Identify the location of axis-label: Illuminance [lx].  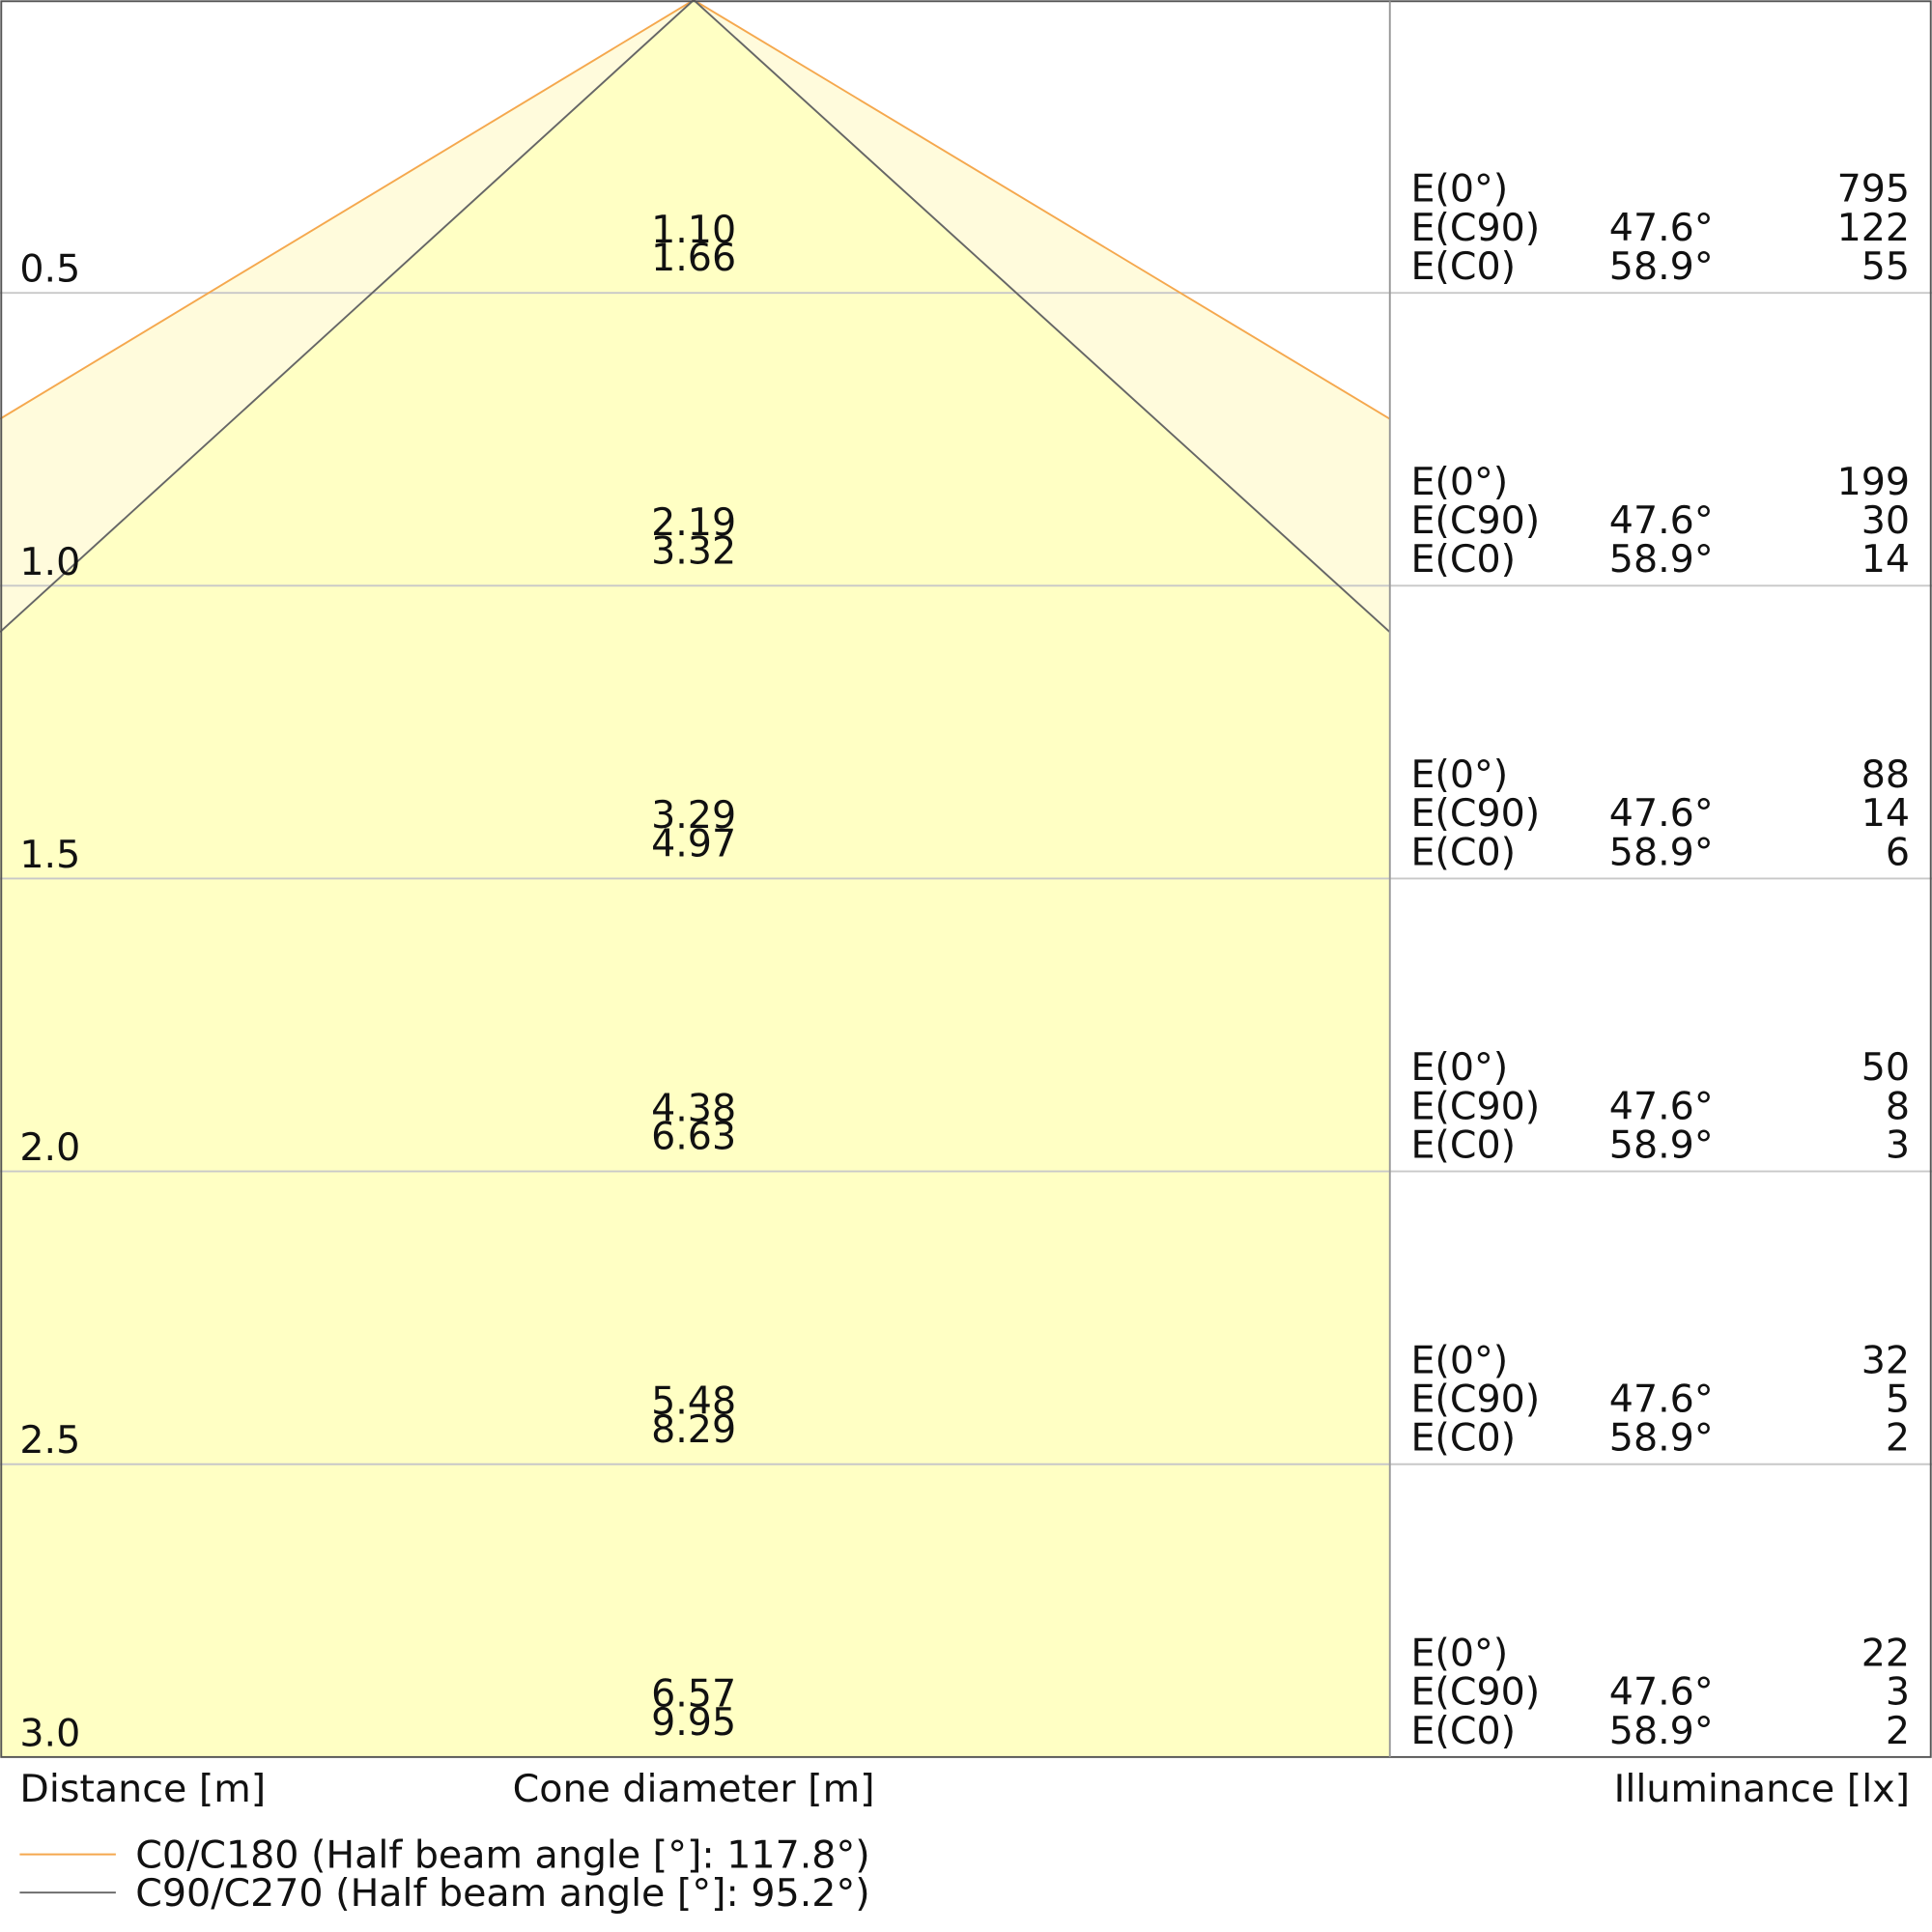
(1762, 1789).